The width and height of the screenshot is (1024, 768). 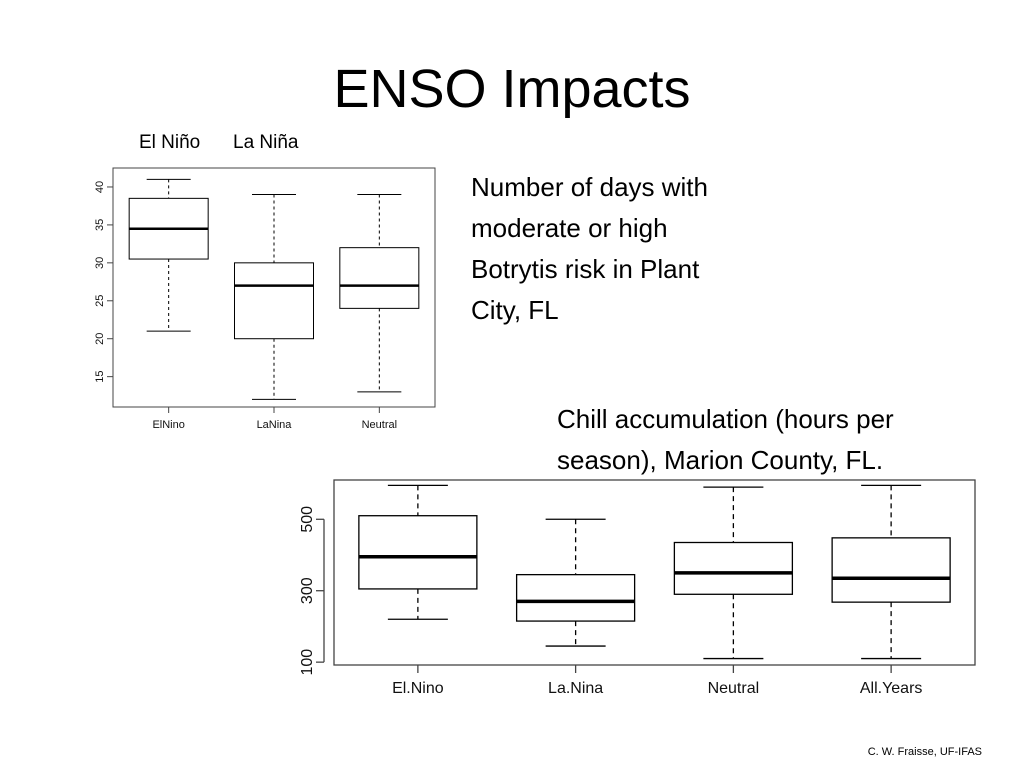 What do you see at coordinates (515, 310) in the screenshot?
I see `botrytis-caption-line: City, FL` at bounding box center [515, 310].